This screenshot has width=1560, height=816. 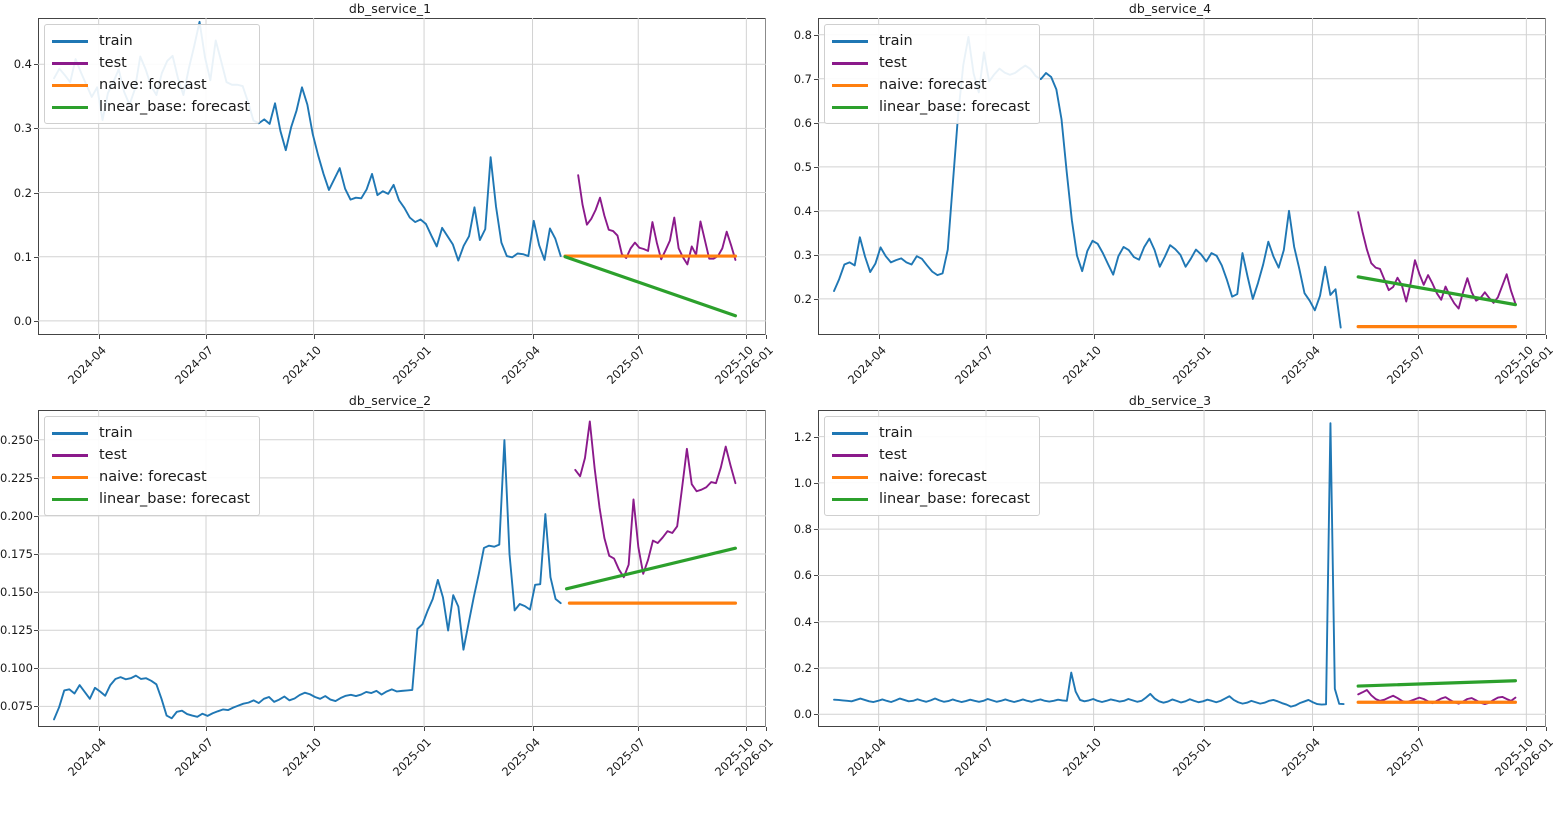 What do you see at coordinates (850, 41) in the screenshot?
I see `legend-swatch-train-icon` at bounding box center [850, 41].